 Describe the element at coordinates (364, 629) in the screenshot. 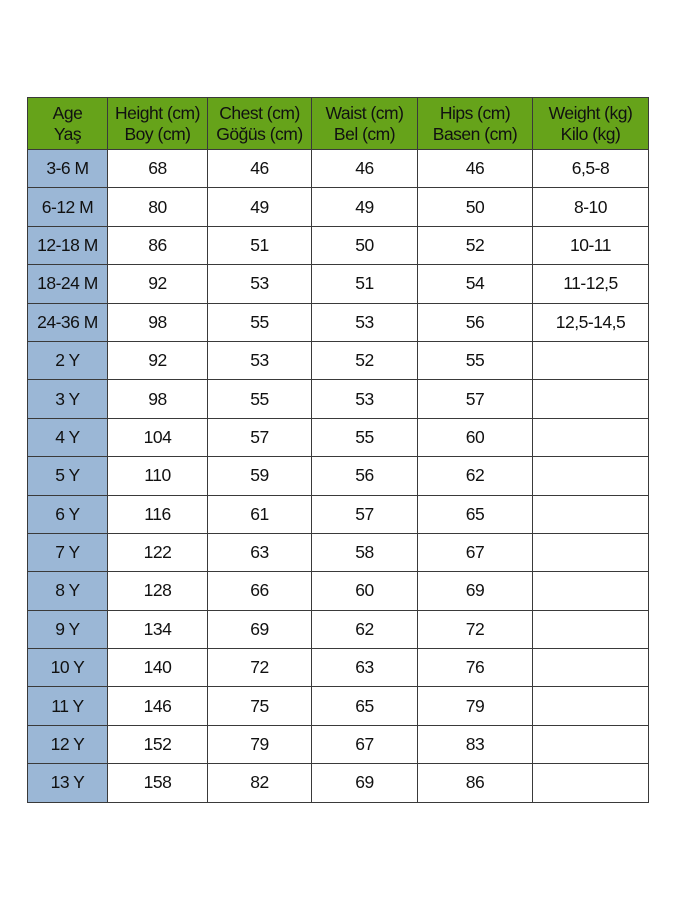

I see `cell-waist: 62` at that location.